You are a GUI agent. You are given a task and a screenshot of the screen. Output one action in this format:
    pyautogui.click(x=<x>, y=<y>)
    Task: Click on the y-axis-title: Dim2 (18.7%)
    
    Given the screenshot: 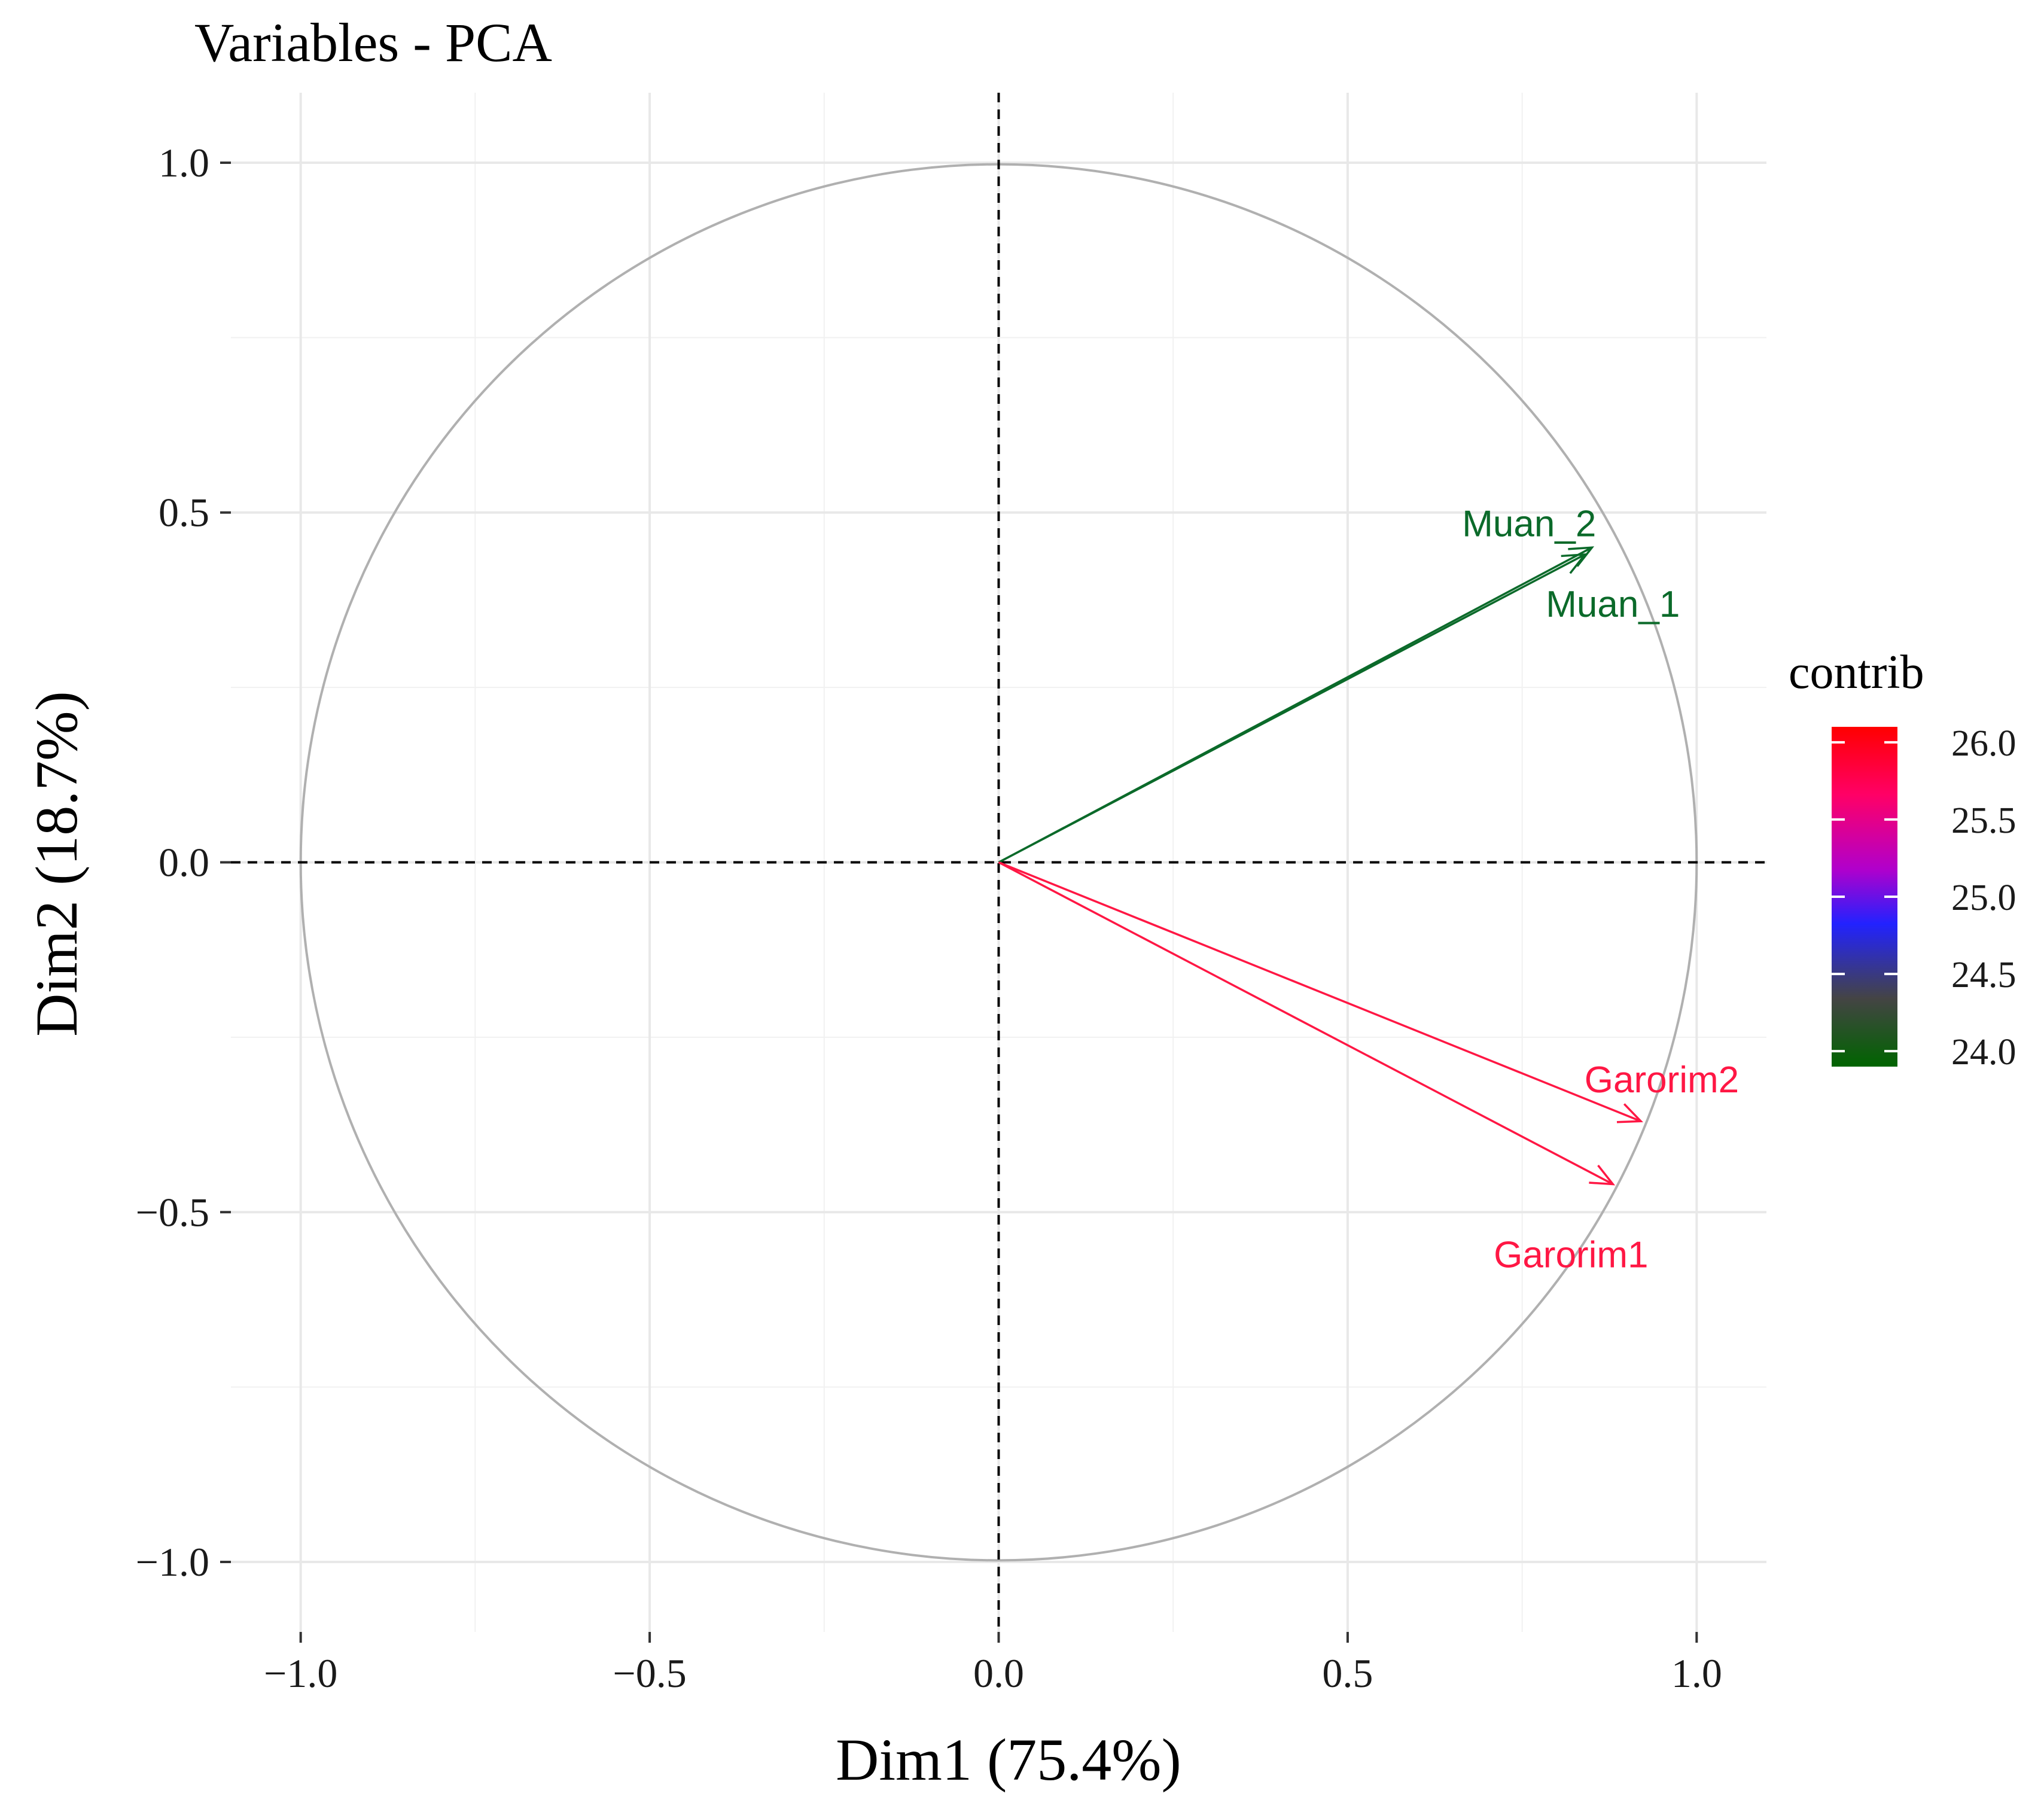 What is the action you would take?
    pyautogui.click(x=56, y=864)
    